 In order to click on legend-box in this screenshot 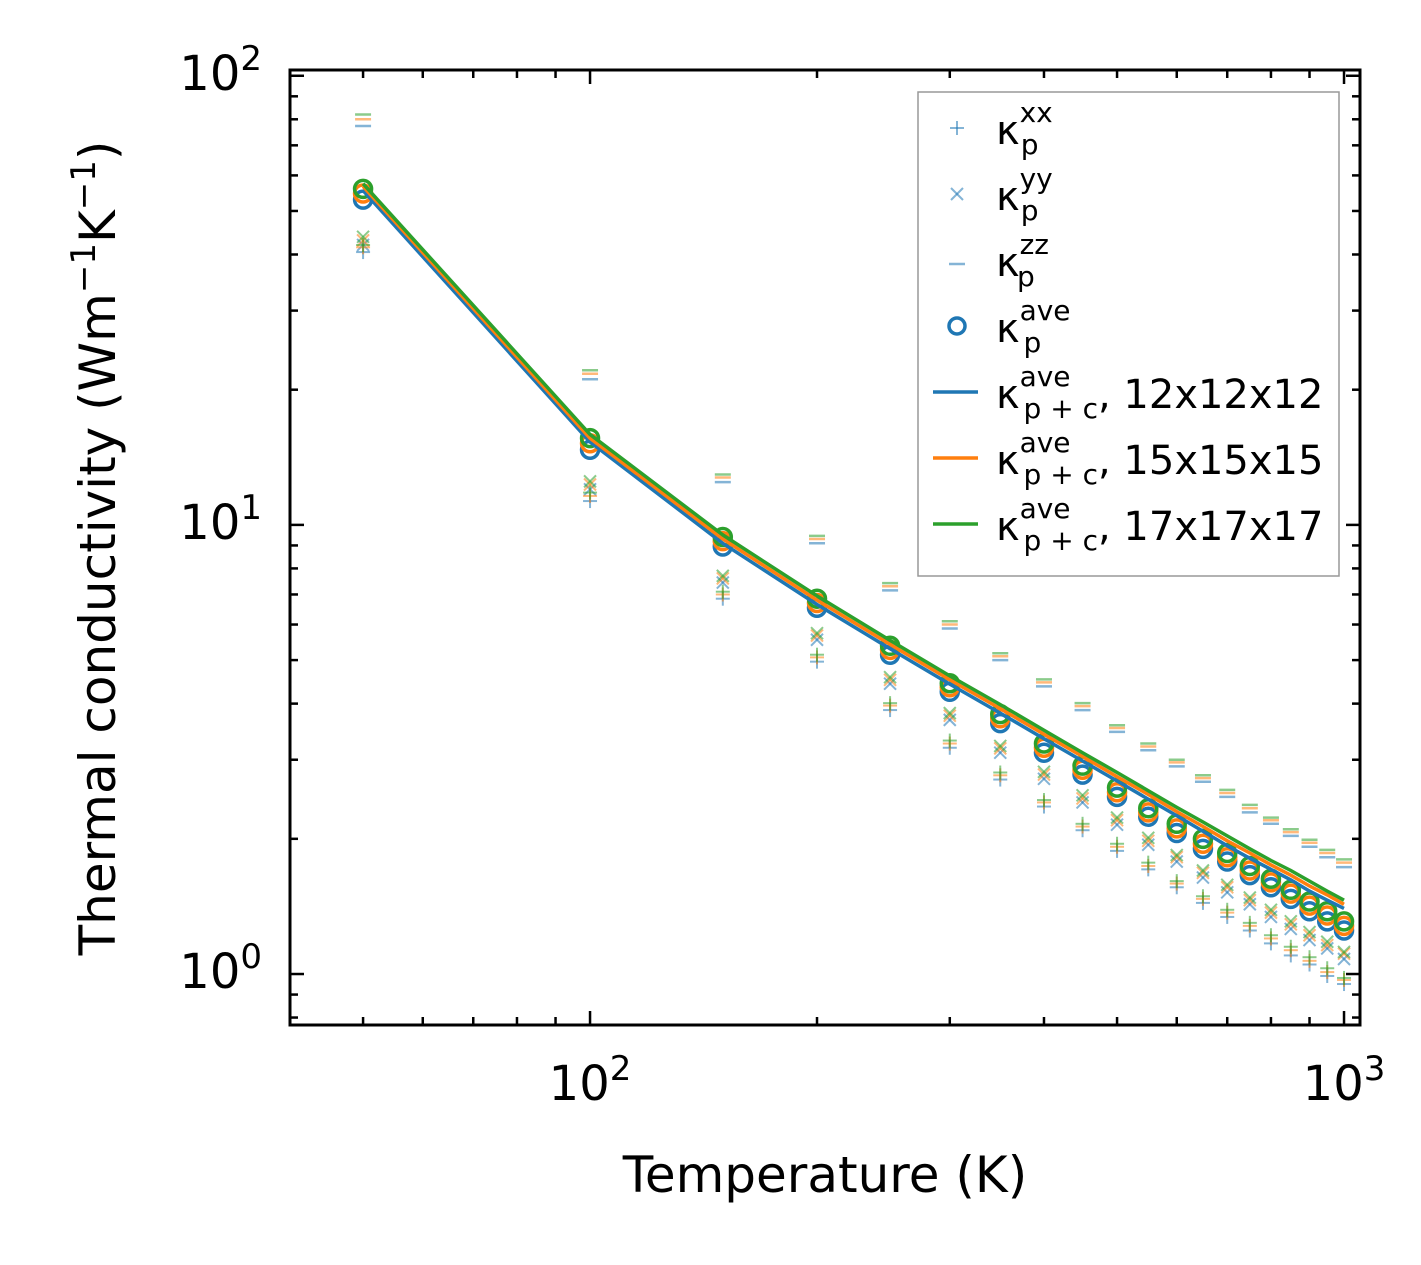, I will do `click(1128, 334)`.